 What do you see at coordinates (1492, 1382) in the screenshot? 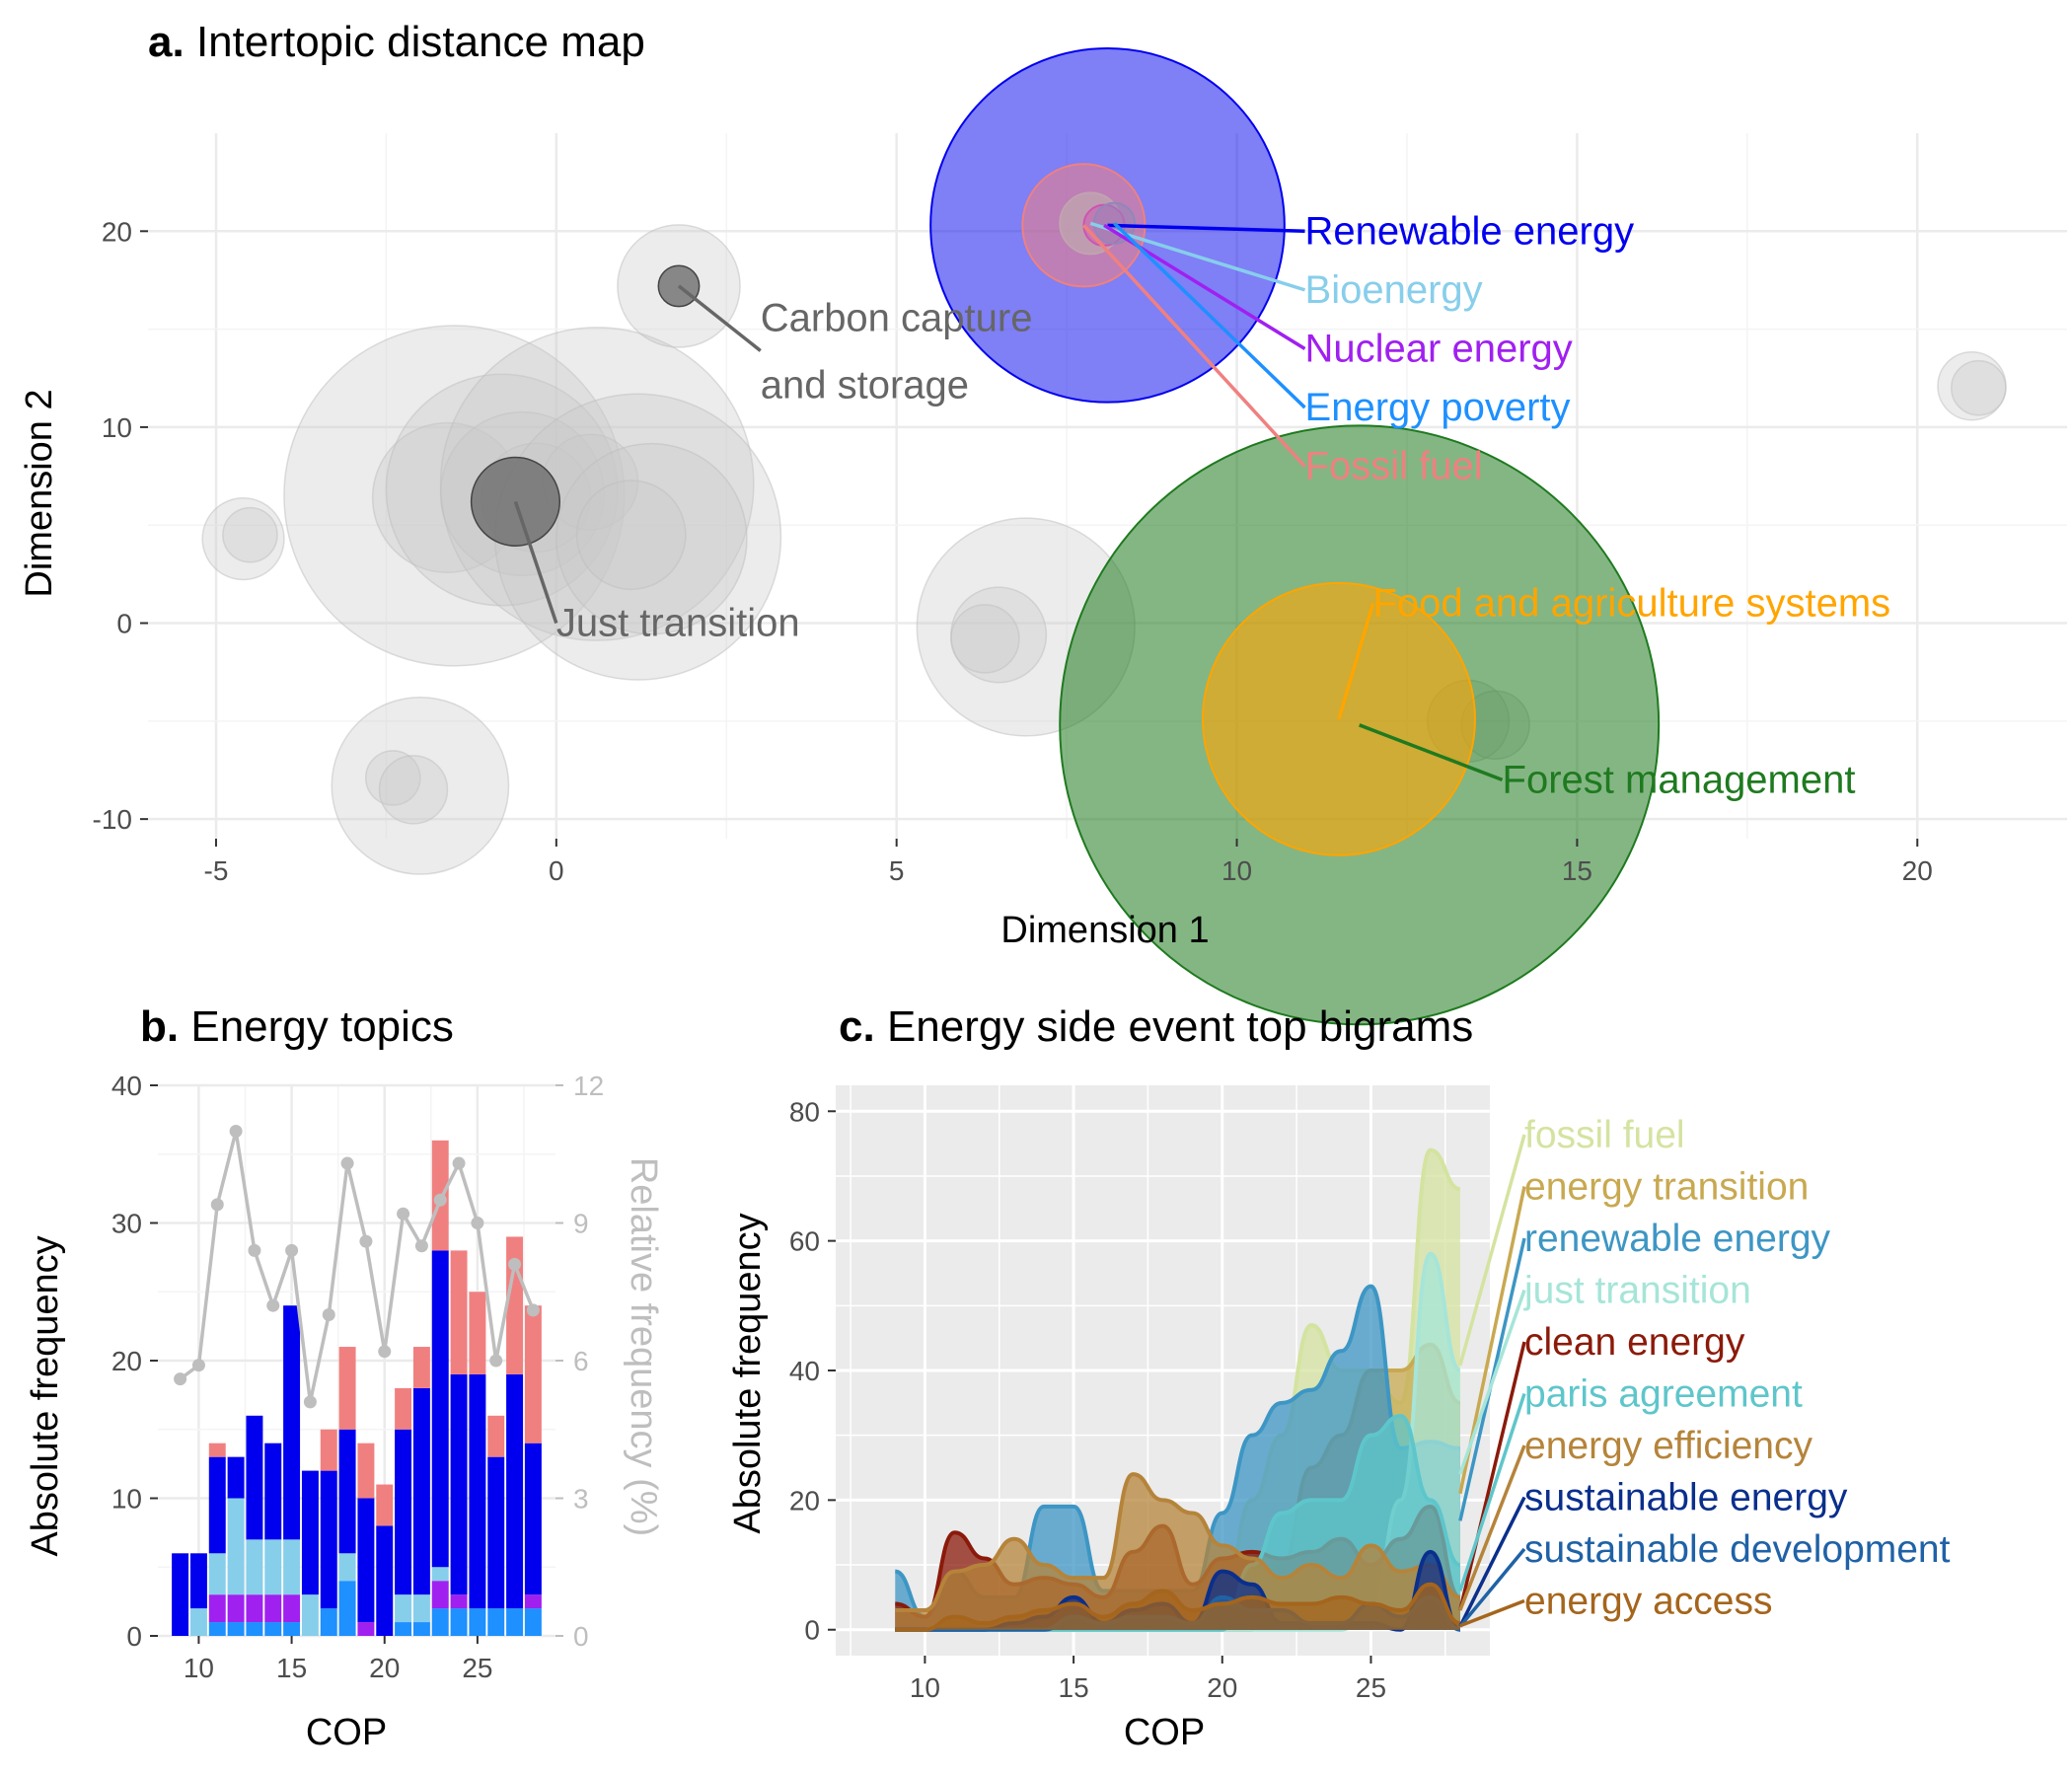
I see `label-connector-just-transition` at bounding box center [1492, 1382].